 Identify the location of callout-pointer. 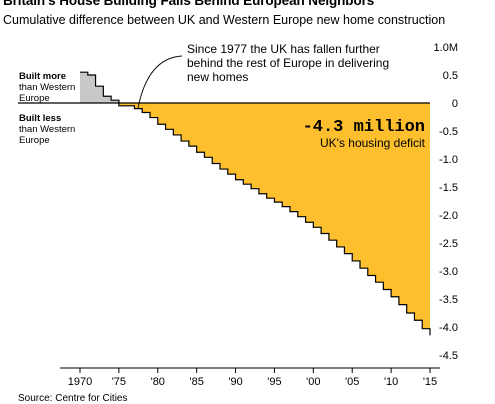
(160, 82).